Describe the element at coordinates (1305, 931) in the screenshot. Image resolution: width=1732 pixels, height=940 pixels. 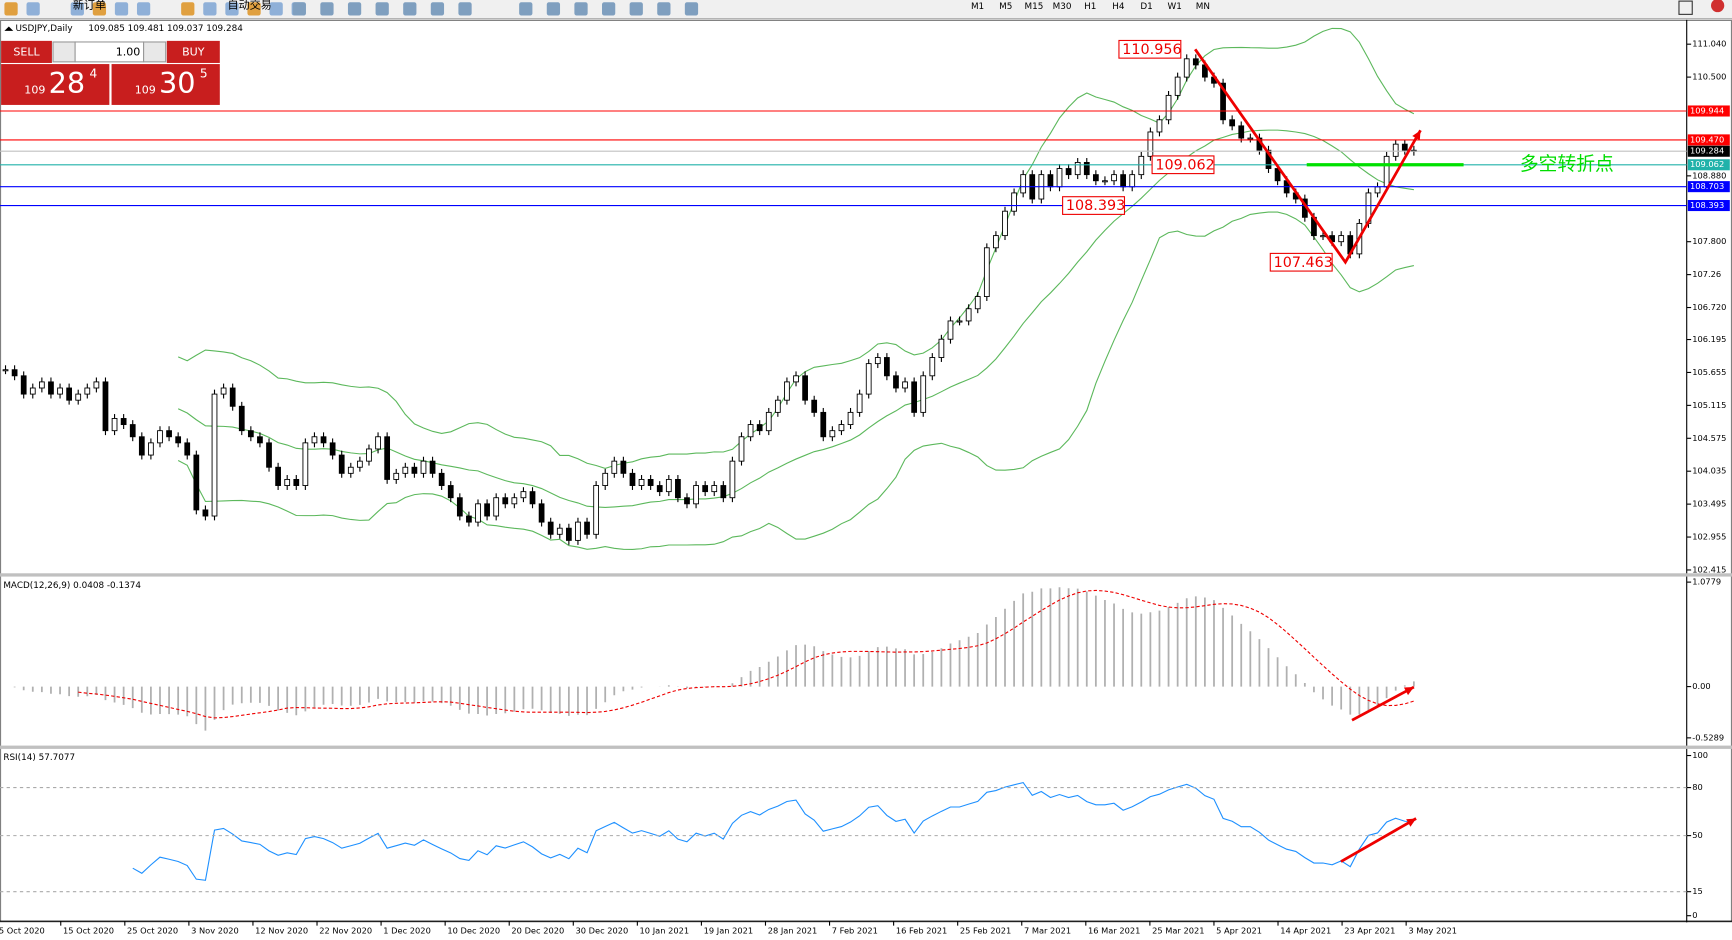
I see `x-tick-label: 14 Apr 2021` at that location.